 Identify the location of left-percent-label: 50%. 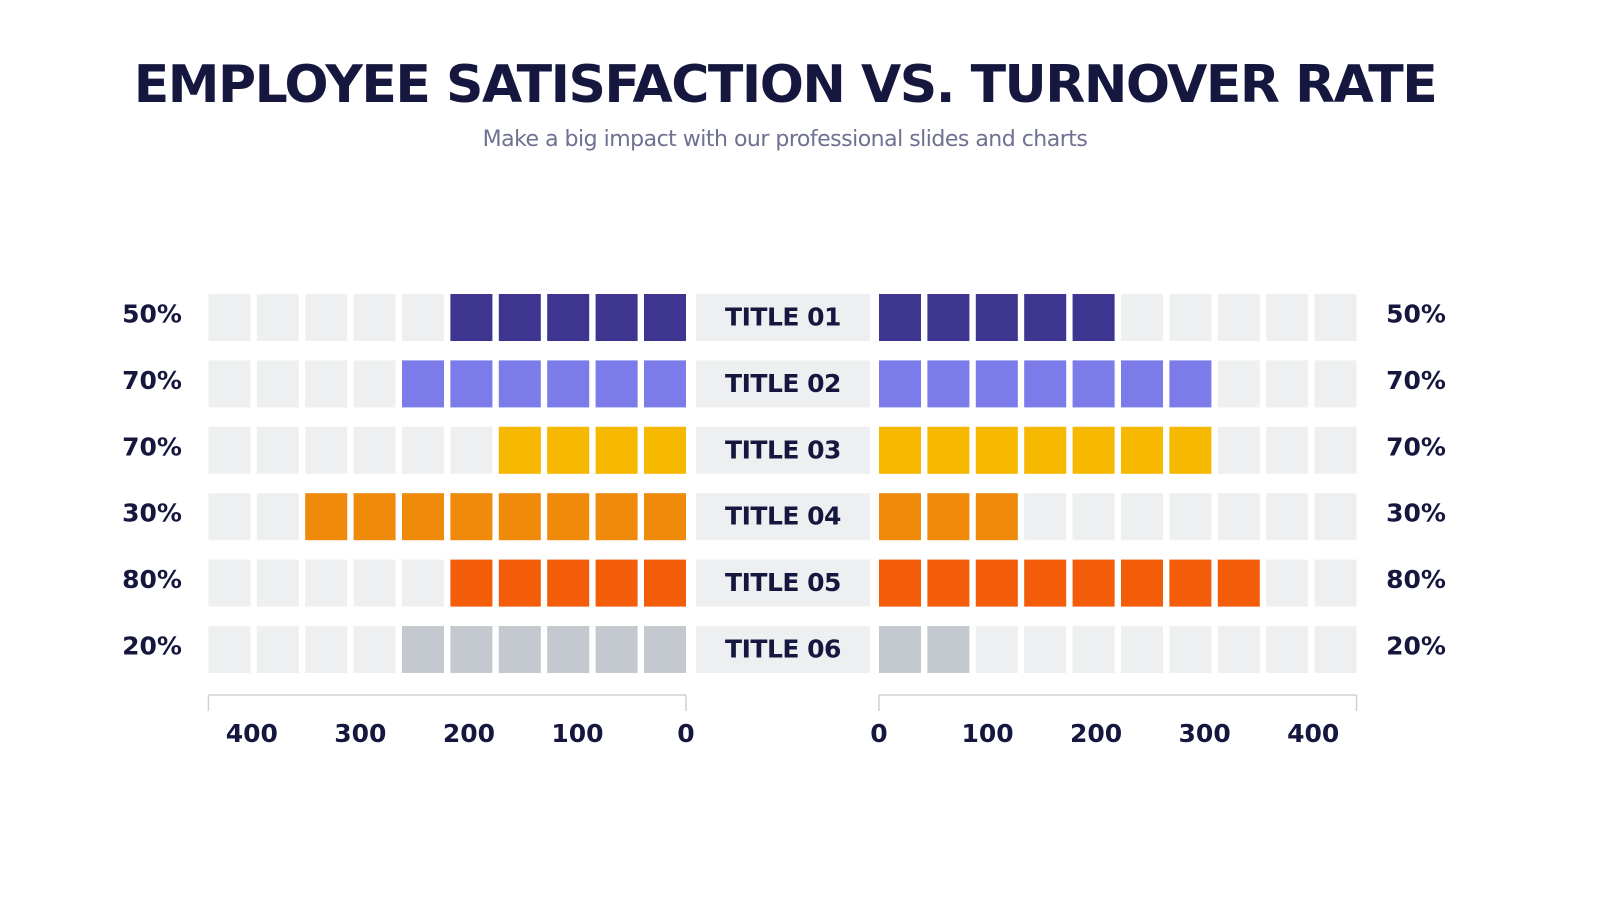
(152, 314).